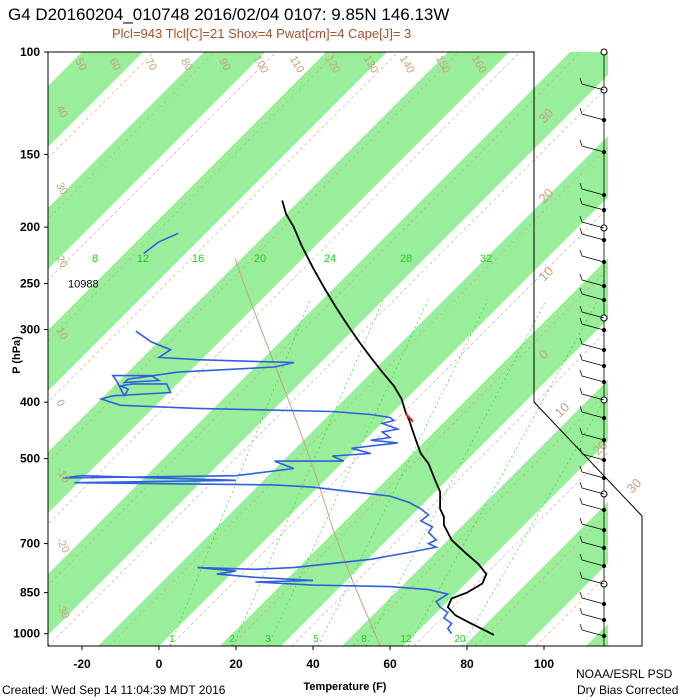  I want to click on created-timestamp: Created: Wed Sep 14 11:04:39 MDT 2016, so click(114, 690).